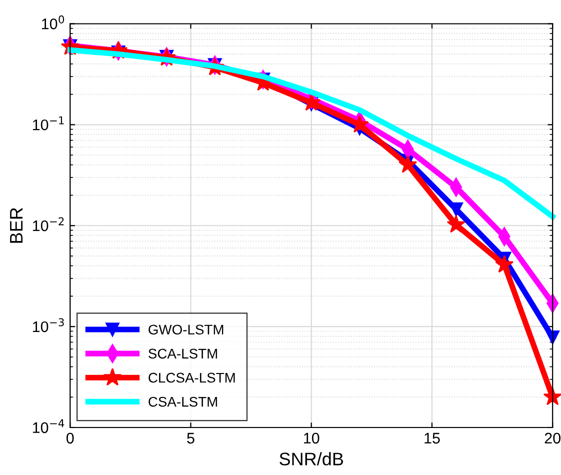 This screenshot has width=561, height=475. What do you see at coordinates (186, 329) in the screenshot?
I see `legend-label: GWO-LSTM` at bounding box center [186, 329].